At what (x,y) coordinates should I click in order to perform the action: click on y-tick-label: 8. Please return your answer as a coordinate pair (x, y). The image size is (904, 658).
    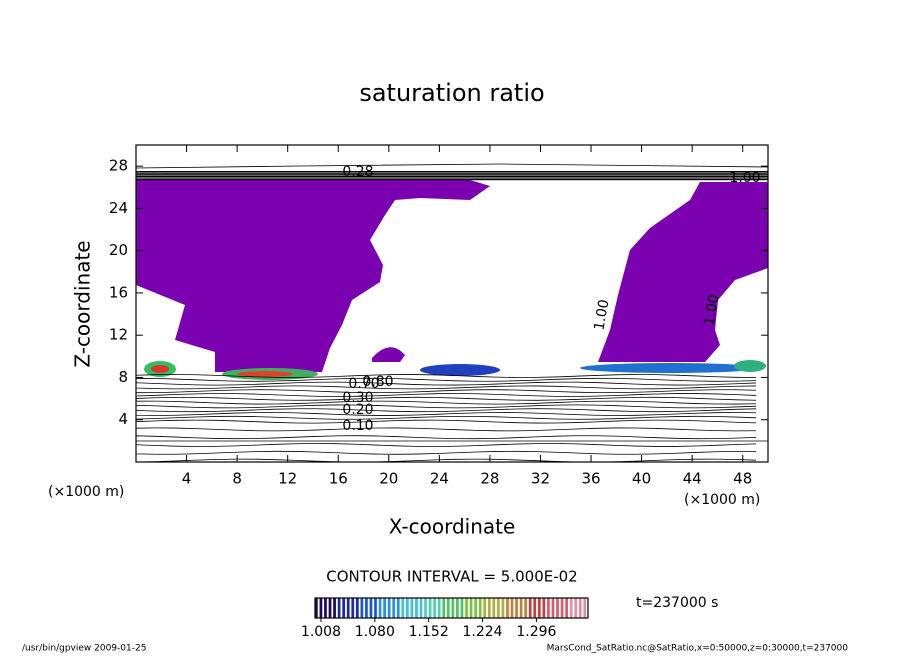
    Looking at the image, I should click on (123, 377).